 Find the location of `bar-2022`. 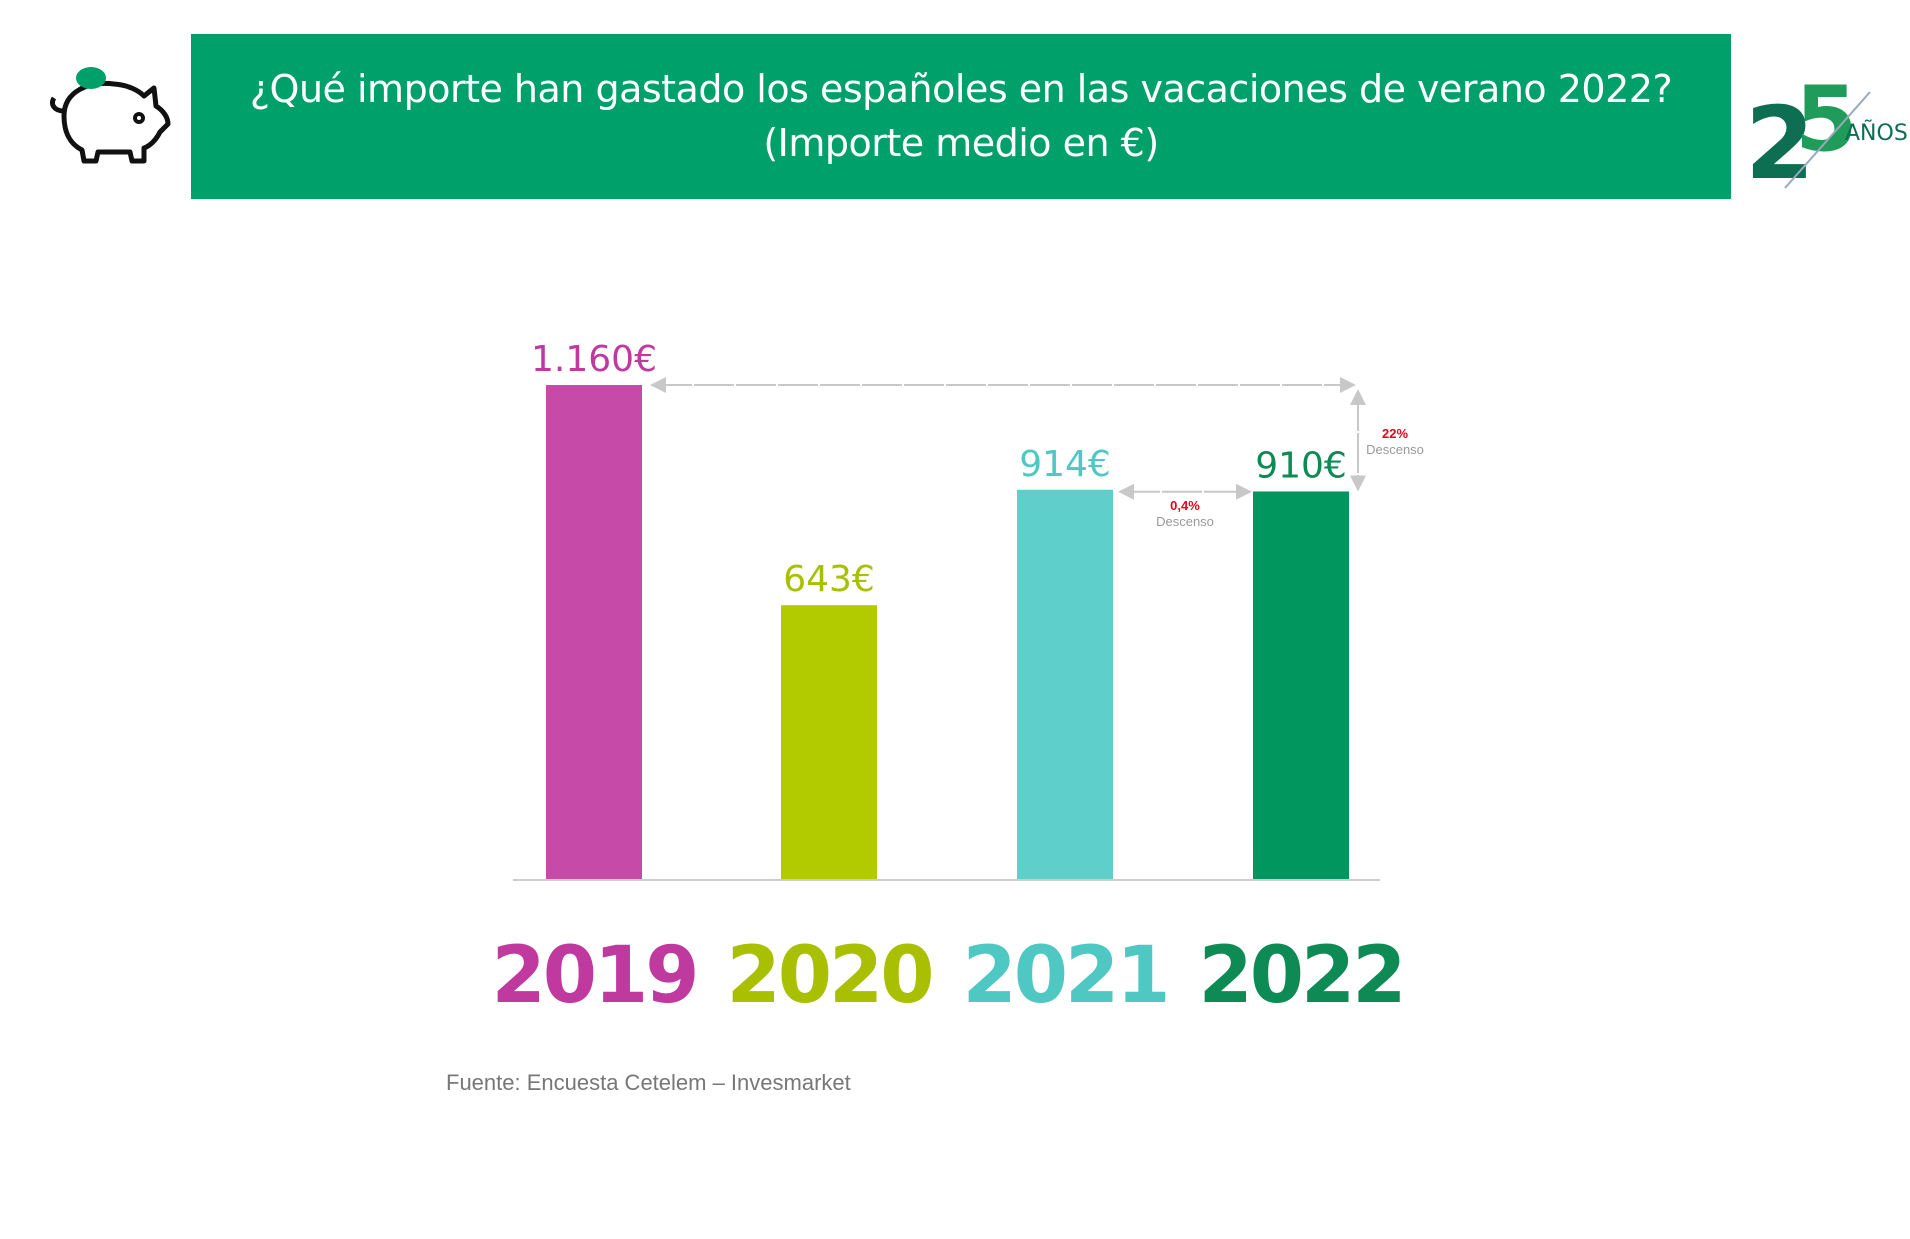

bar-2022 is located at coordinates (1301, 685).